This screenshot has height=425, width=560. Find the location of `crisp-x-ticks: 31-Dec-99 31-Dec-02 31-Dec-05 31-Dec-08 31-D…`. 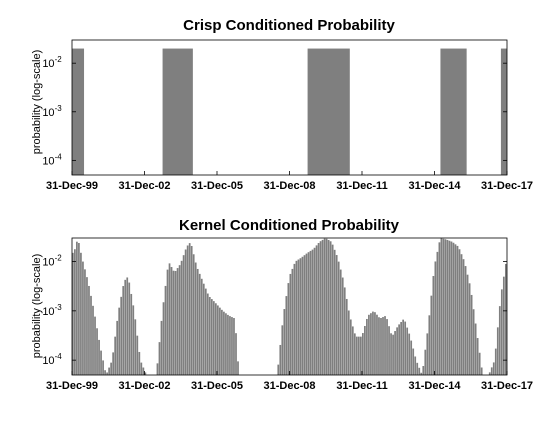

crisp-x-ticks: 31-Dec-99 31-Dec-02 31-Dec-05 31-Dec-08 31-D… is located at coordinates (289, 181).